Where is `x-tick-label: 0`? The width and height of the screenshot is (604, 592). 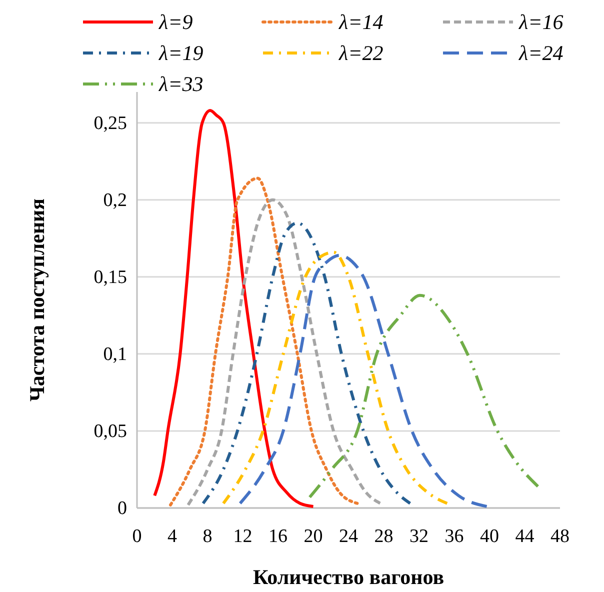
x-tick-label: 0 is located at coordinates (137, 536).